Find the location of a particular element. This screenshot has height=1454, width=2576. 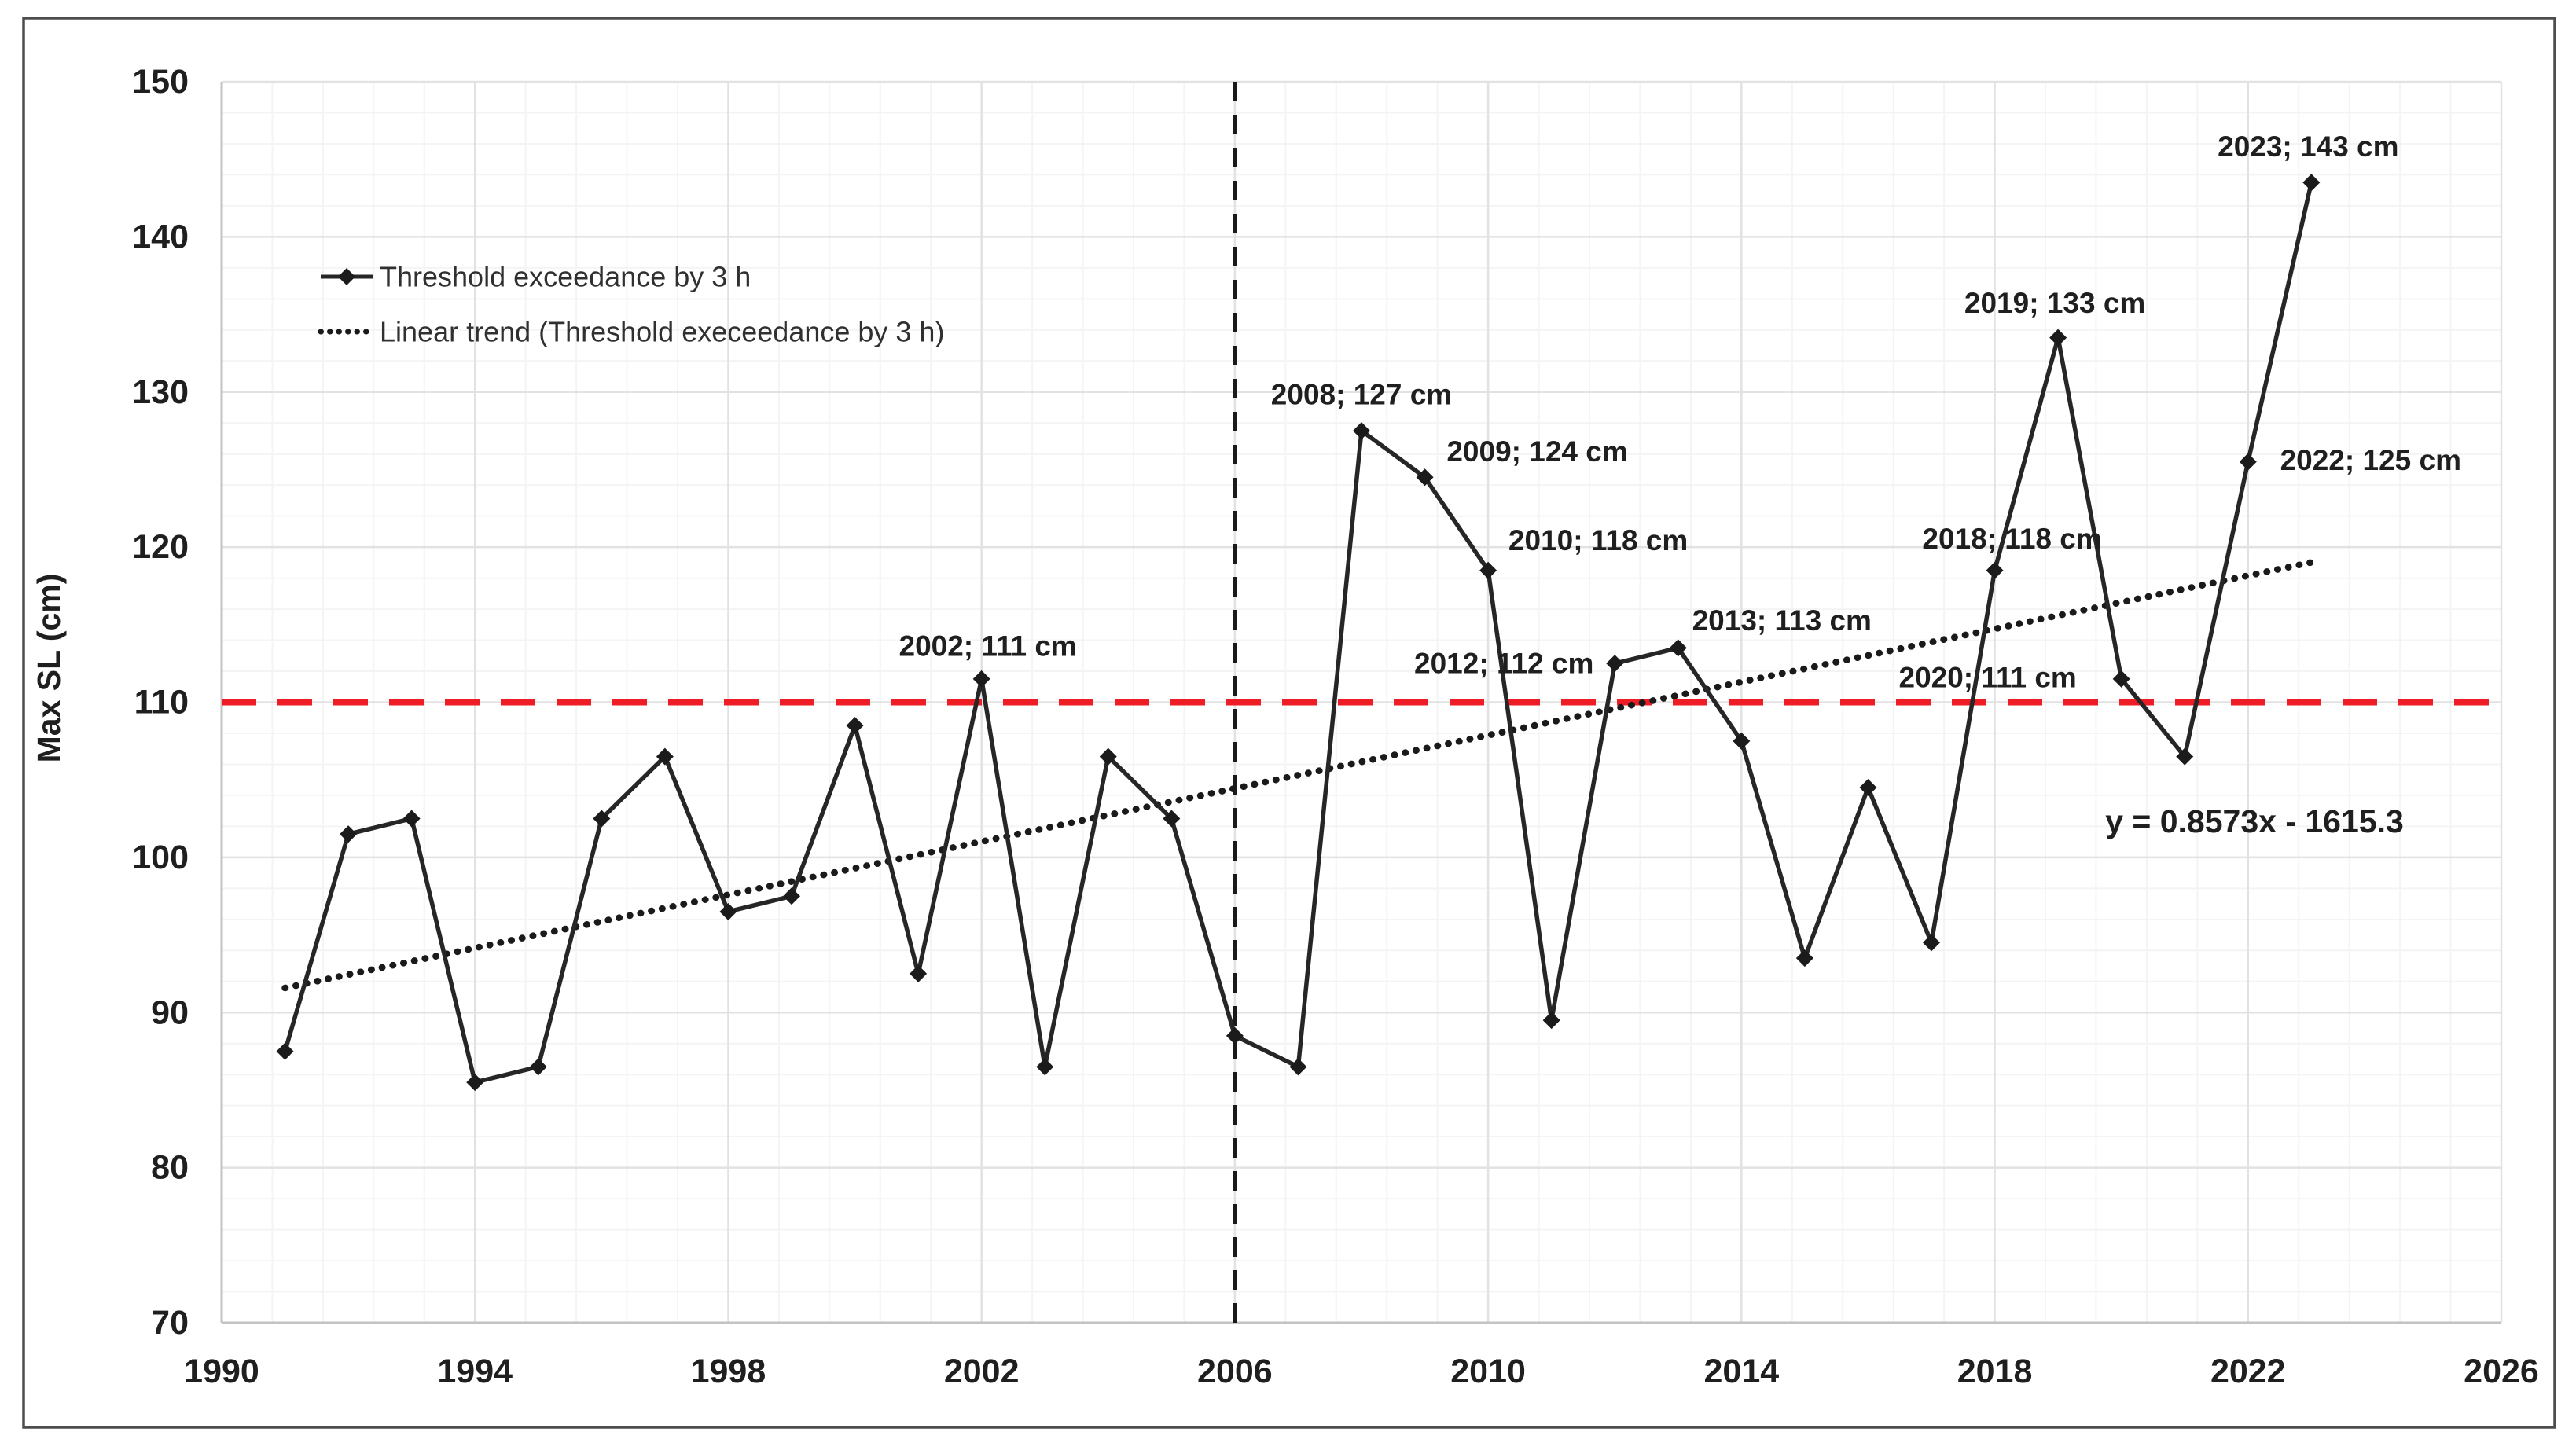

data-point-2023 is located at coordinates (2311, 183).